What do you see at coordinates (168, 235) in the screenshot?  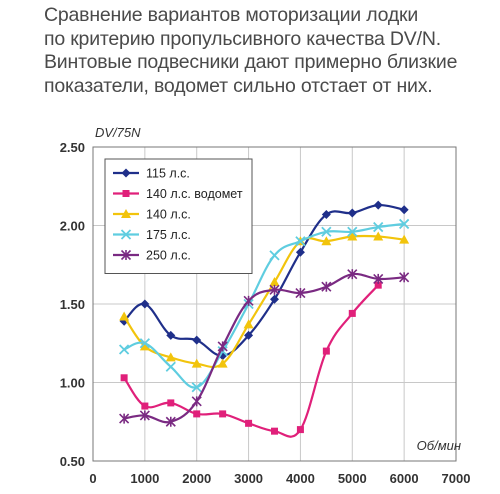 I see `legend-label: 175 л.с.` at bounding box center [168, 235].